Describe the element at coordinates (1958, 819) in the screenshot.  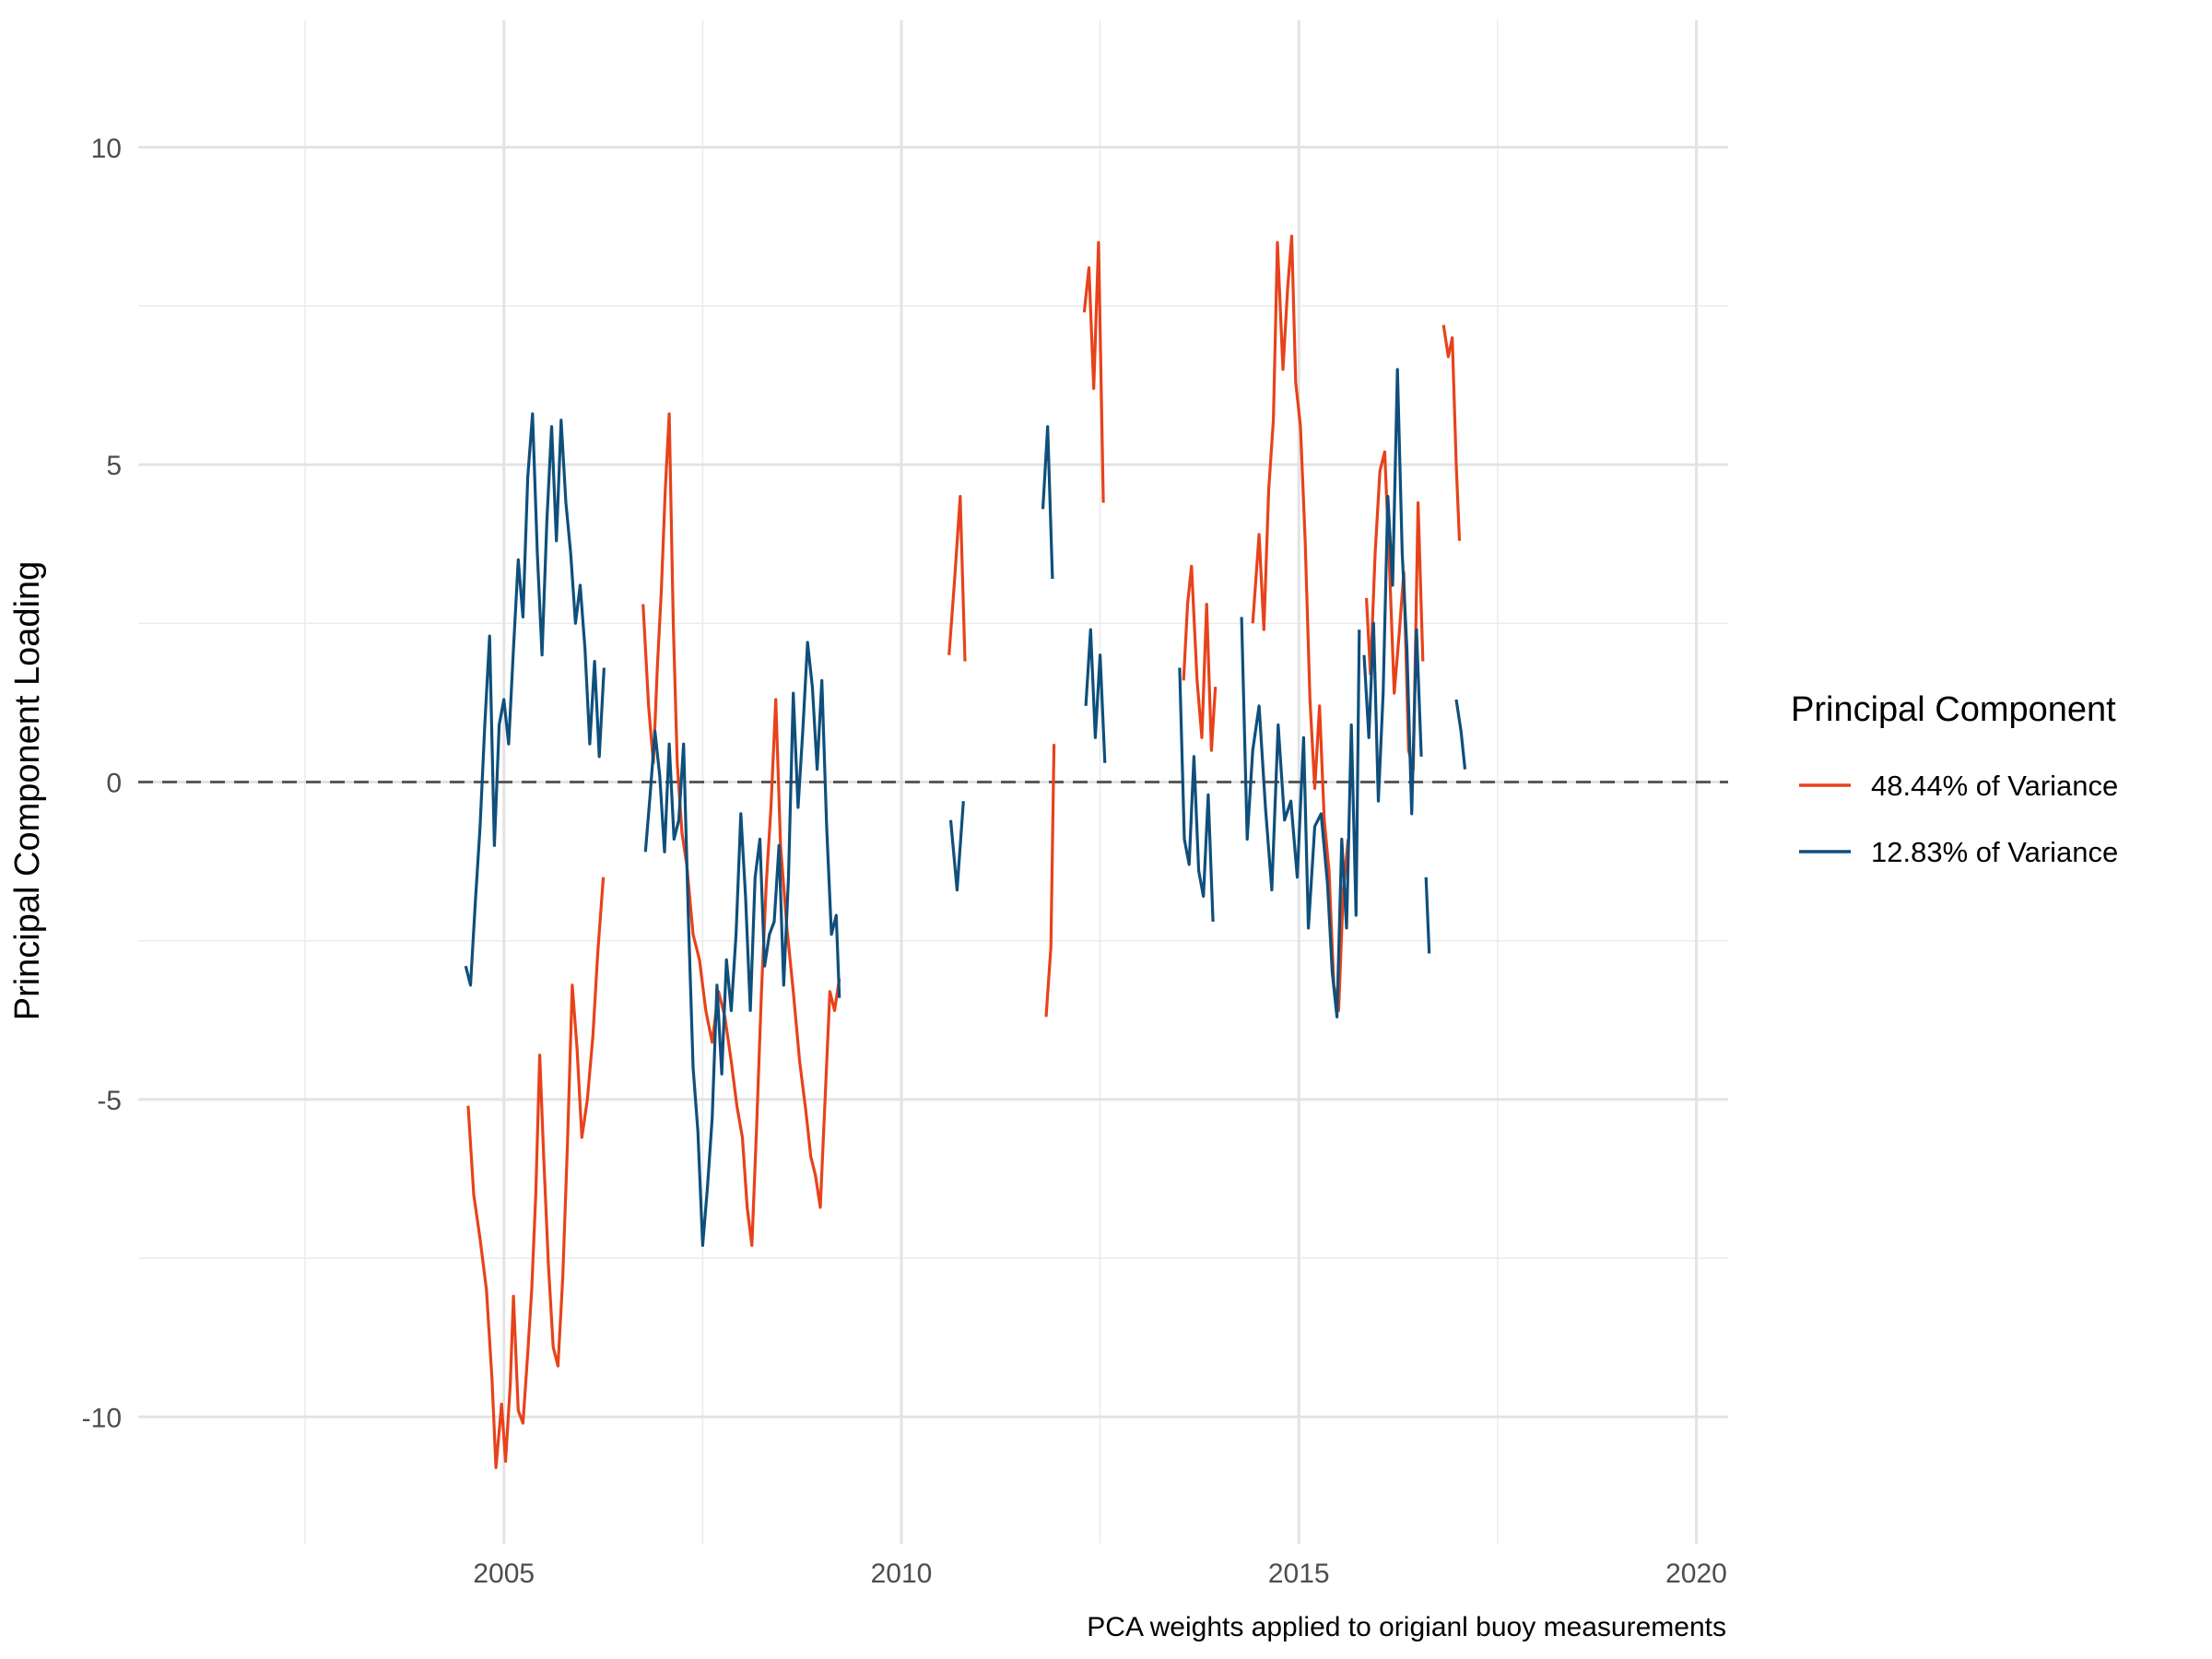
I see `legend-items: 48.44% of Variance 12.83% of Variance` at that location.